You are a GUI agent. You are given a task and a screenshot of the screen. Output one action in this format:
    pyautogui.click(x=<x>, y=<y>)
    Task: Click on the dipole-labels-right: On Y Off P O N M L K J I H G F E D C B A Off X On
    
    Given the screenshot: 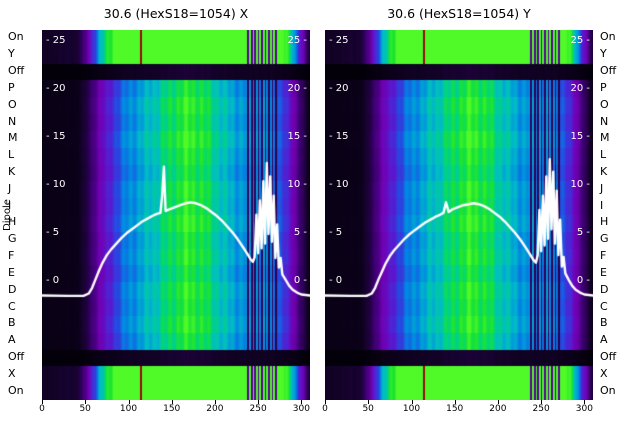 What is the action you would take?
    pyautogui.click(x=619, y=215)
    